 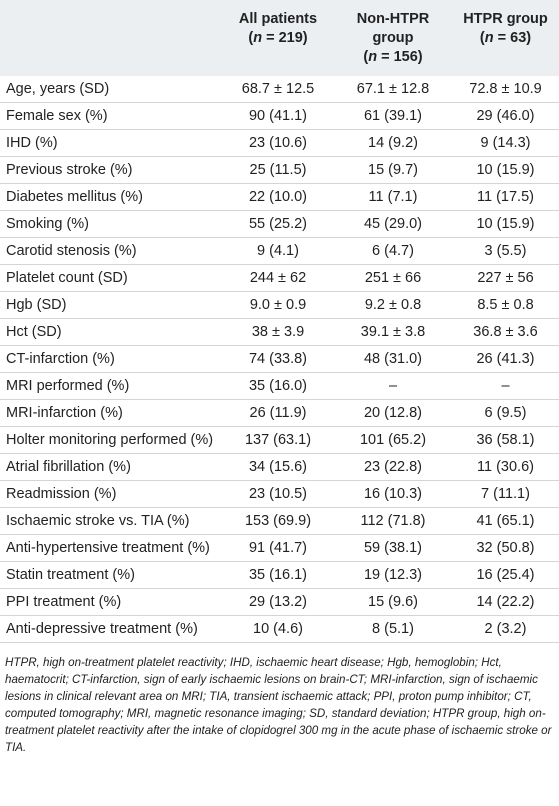 I want to click on cell-all-patients: 55 (25.2), so click(x=278, y=223).